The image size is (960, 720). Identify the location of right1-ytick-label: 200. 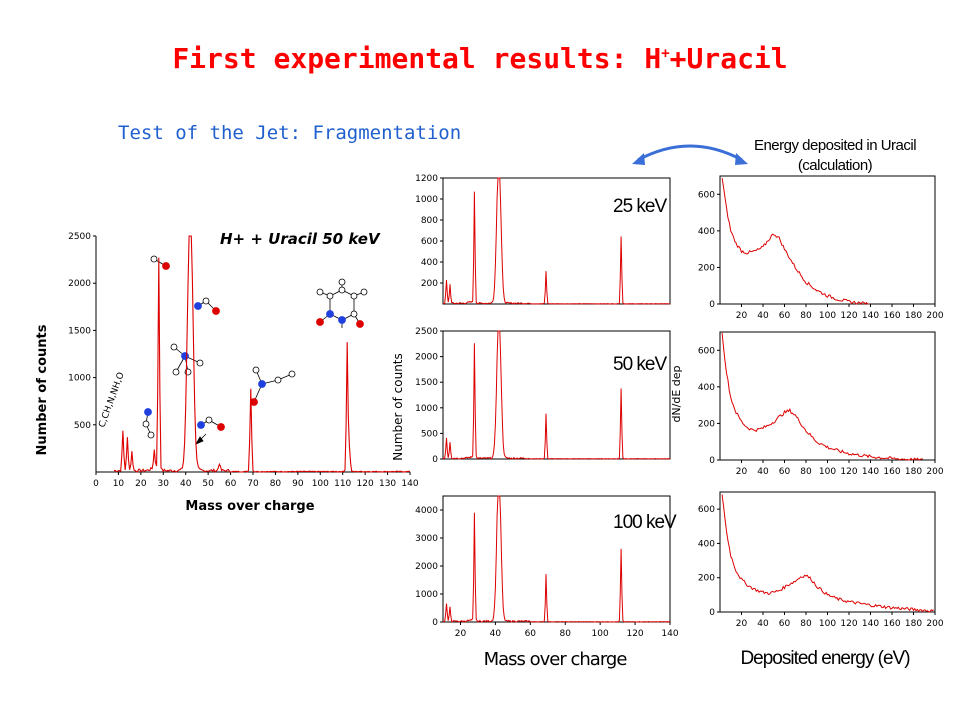
(706, 424).